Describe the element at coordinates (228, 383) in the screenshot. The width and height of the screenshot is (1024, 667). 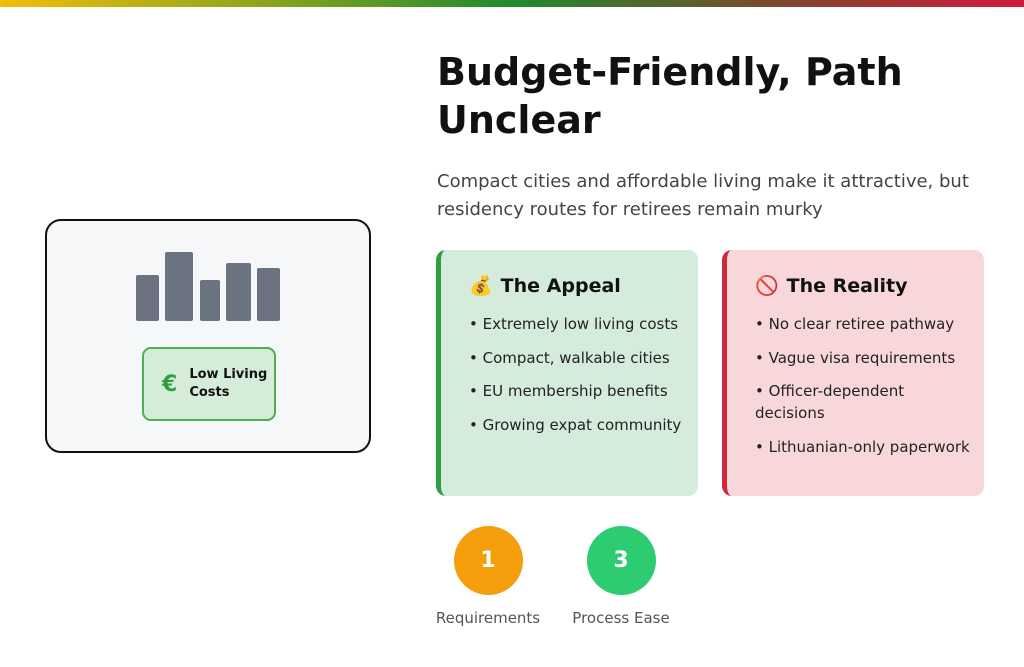
I see `badge-label: Low Living Costs` at that location.